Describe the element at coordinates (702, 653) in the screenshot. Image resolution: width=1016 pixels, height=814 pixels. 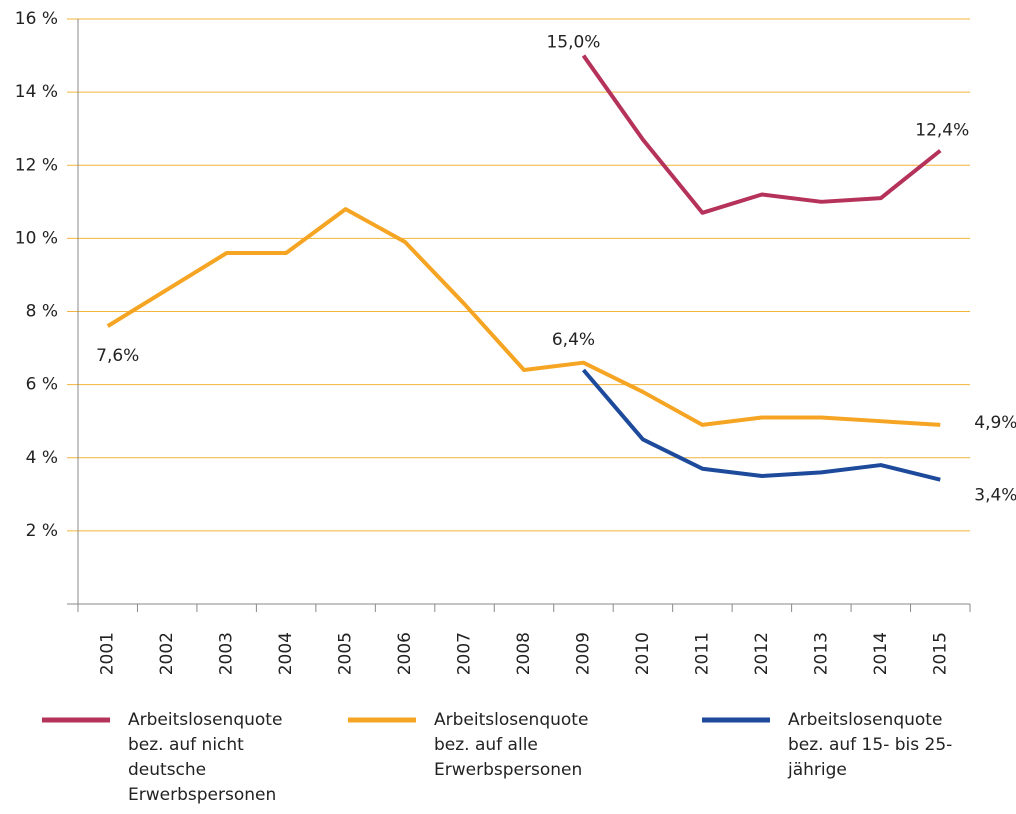
I see `x-tick-label: 2011` at that location.